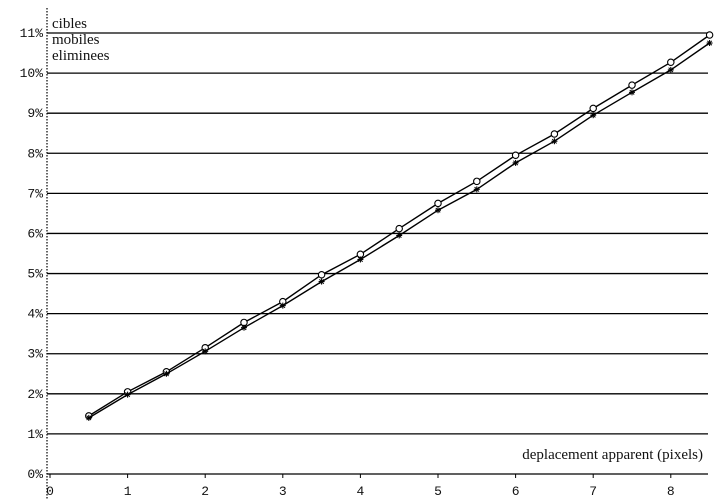 This screenshot has height=499, width=717. I want to click on x-axis-label: deplacement apparent (pixels), so click(612, 455).